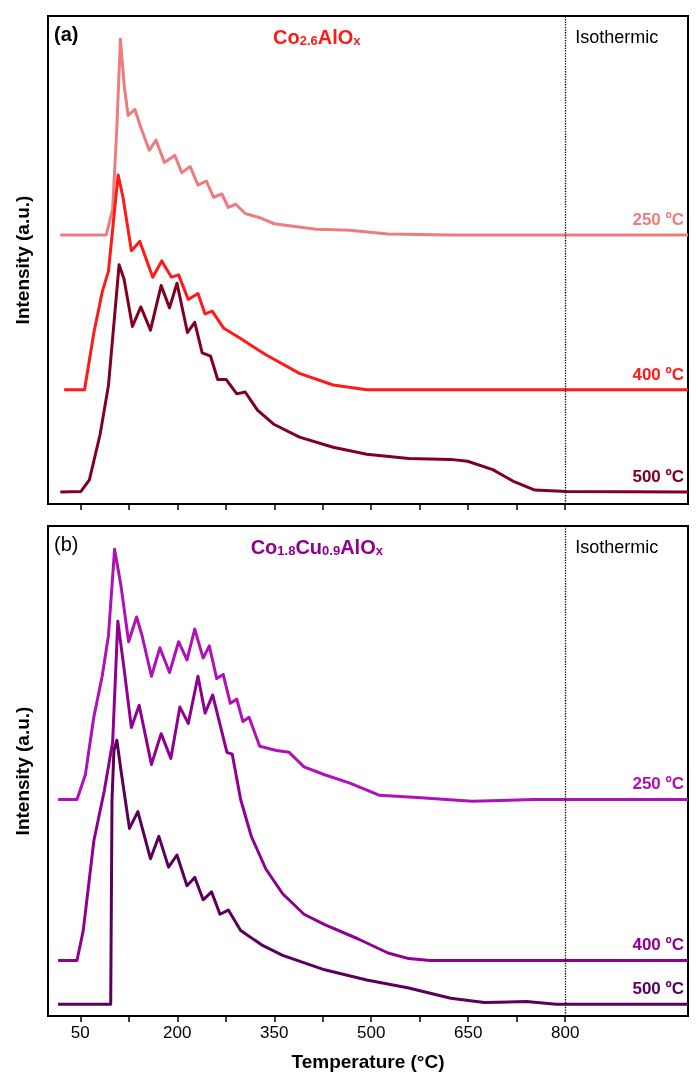  Describe the element at coordinates (317, 36) in the screenshot. I see `chart-title: Co2.6AlOx` at that location.